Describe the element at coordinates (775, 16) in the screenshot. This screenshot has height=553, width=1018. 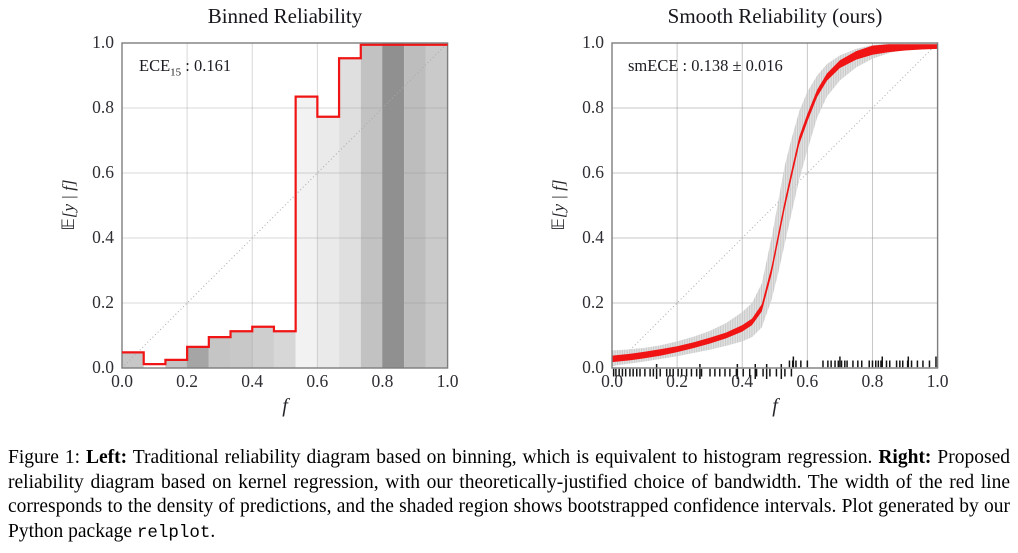
I see `right-plot-title: Smooth Reliability (ours)` at that location.